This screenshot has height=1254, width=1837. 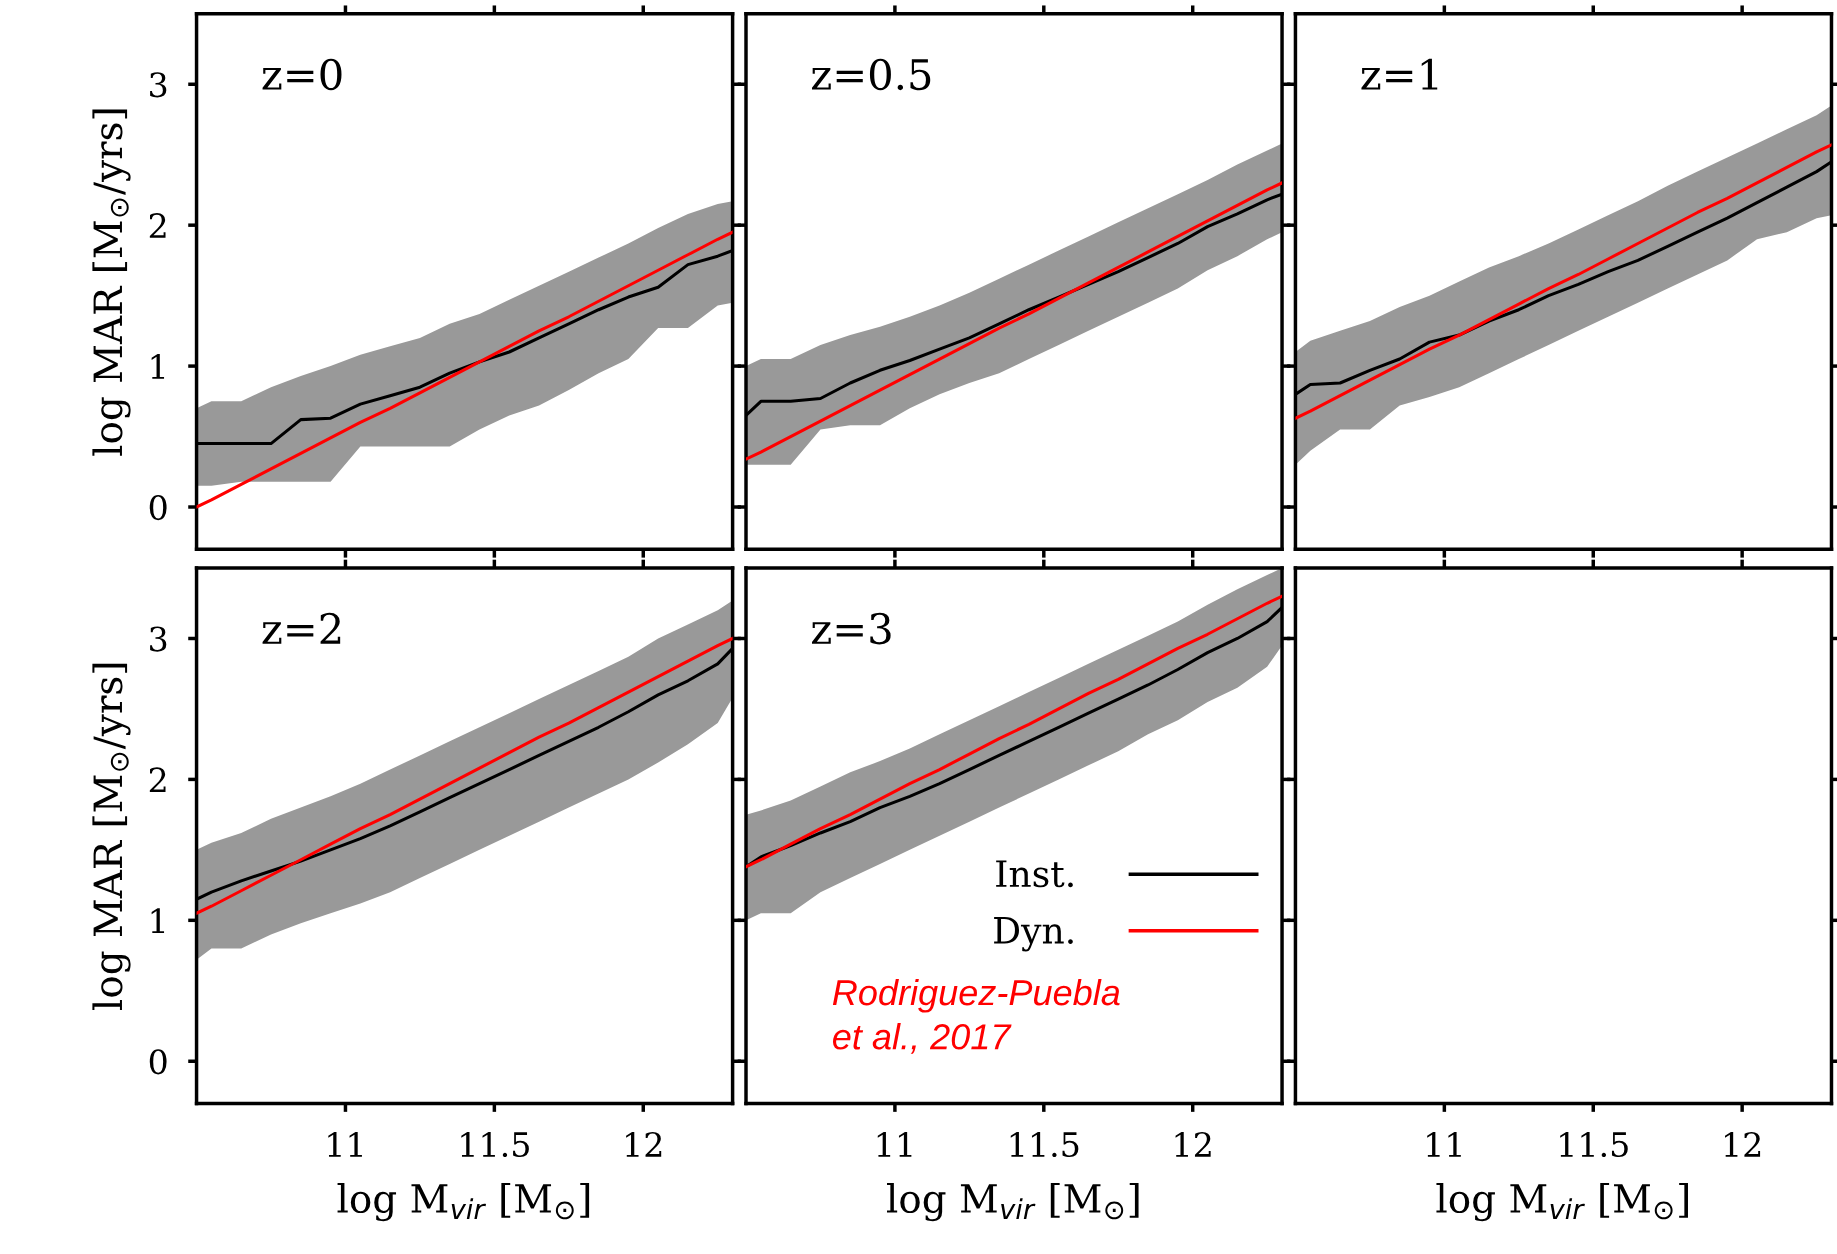 What do you see at coordinates (464, 369) in the screenshot?
I see `line-series` at bounding box center [464, 369].